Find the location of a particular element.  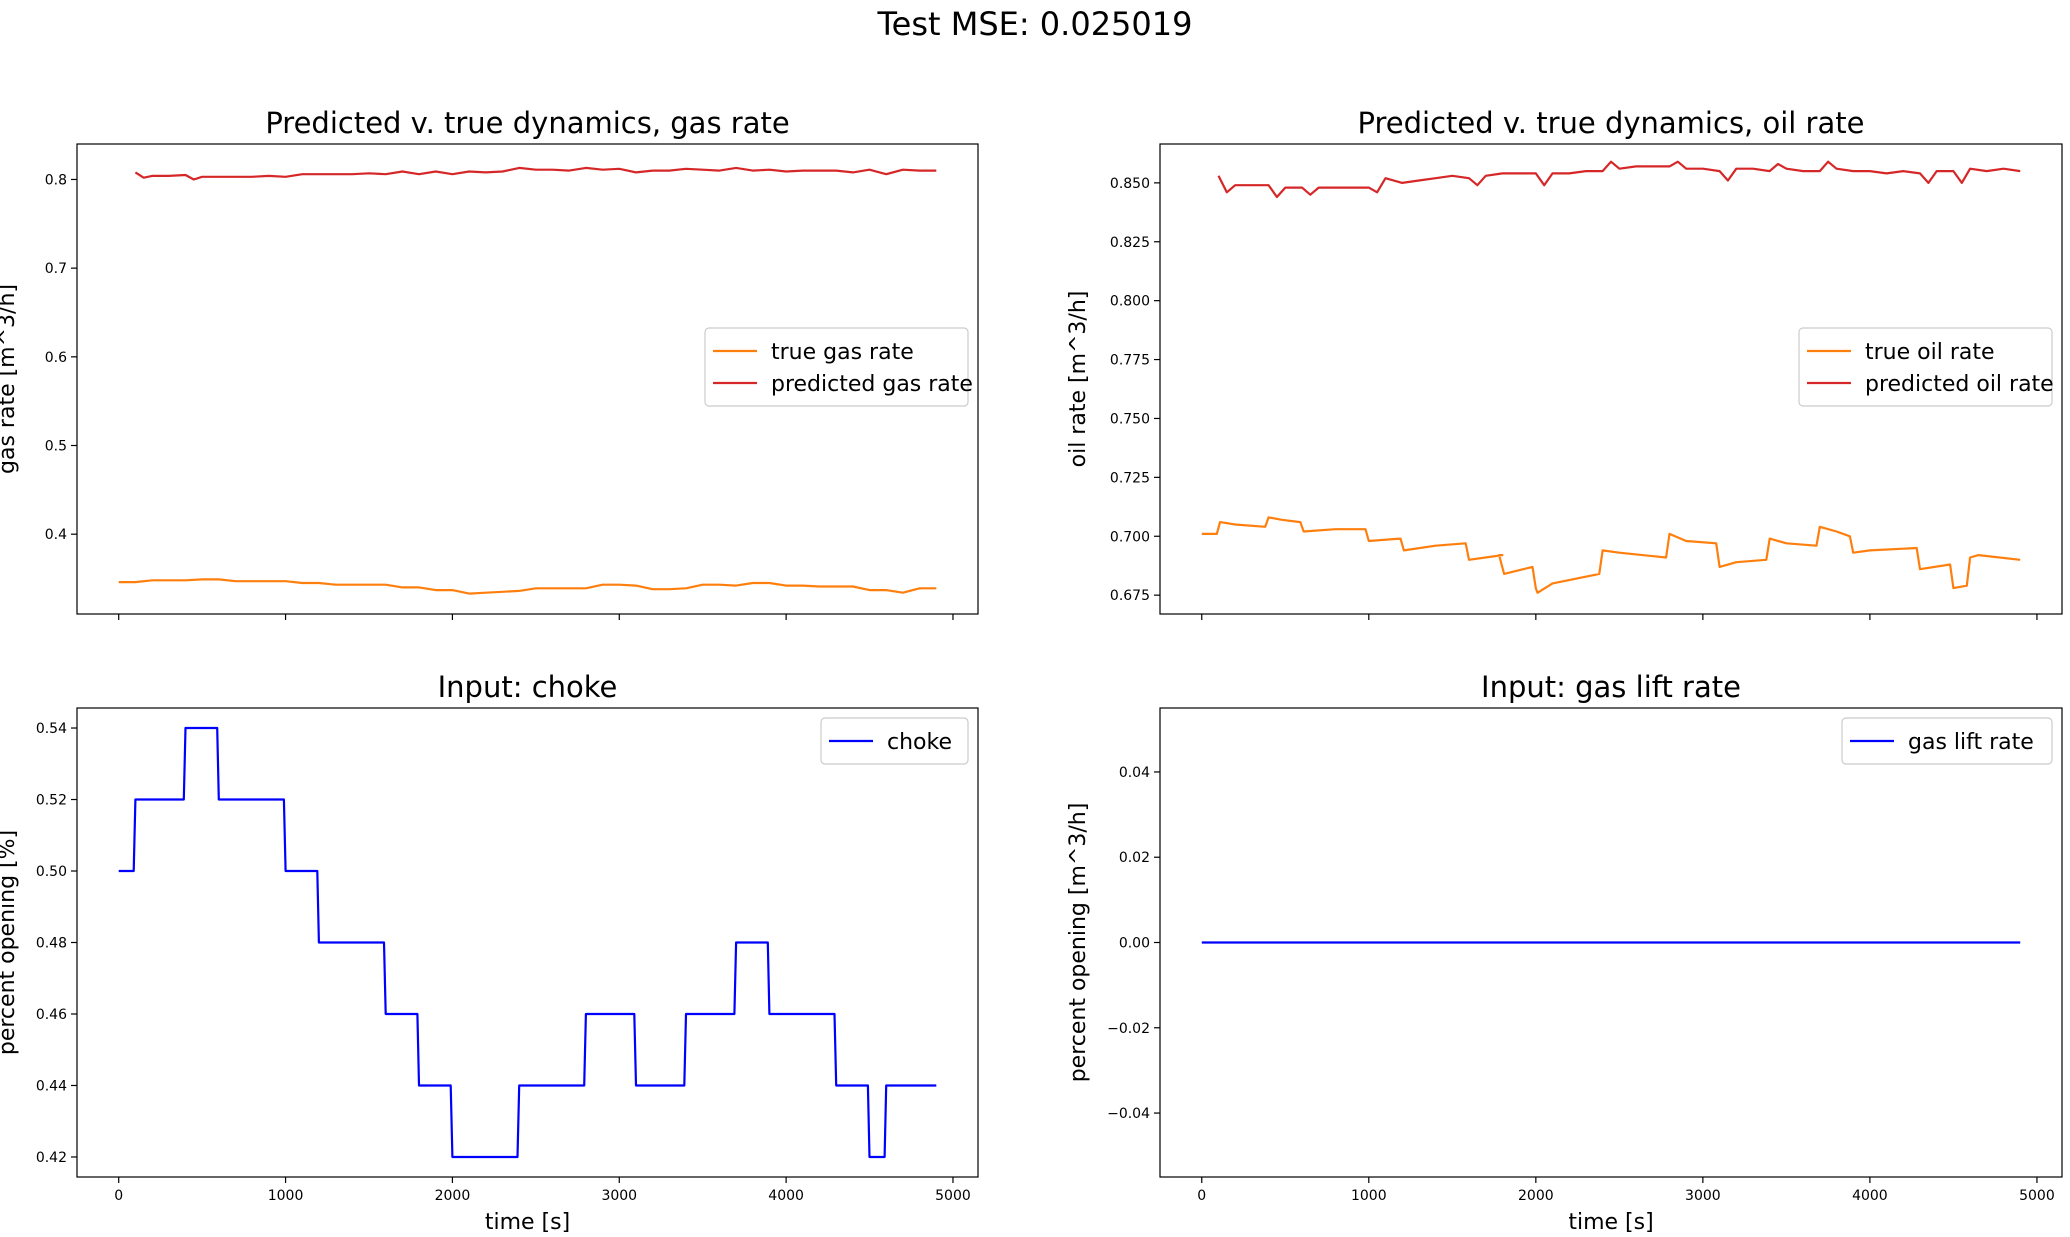

y-tick-label: 0.52 is located at coordinates (51, 801).